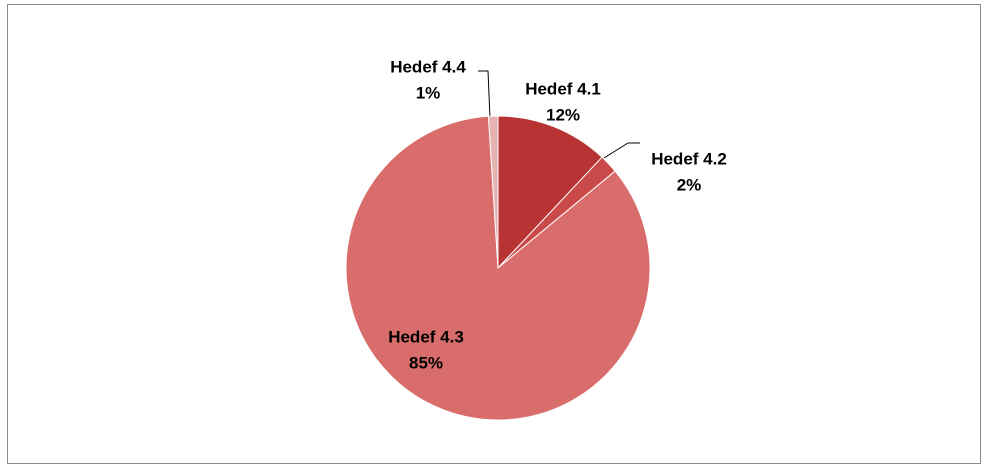 The width and height of the screenshot is (988, 469). What do you see at coordinates (428, 92) in the screenshot?
I see `value-label: 1%` at bounding box center [428, 92].